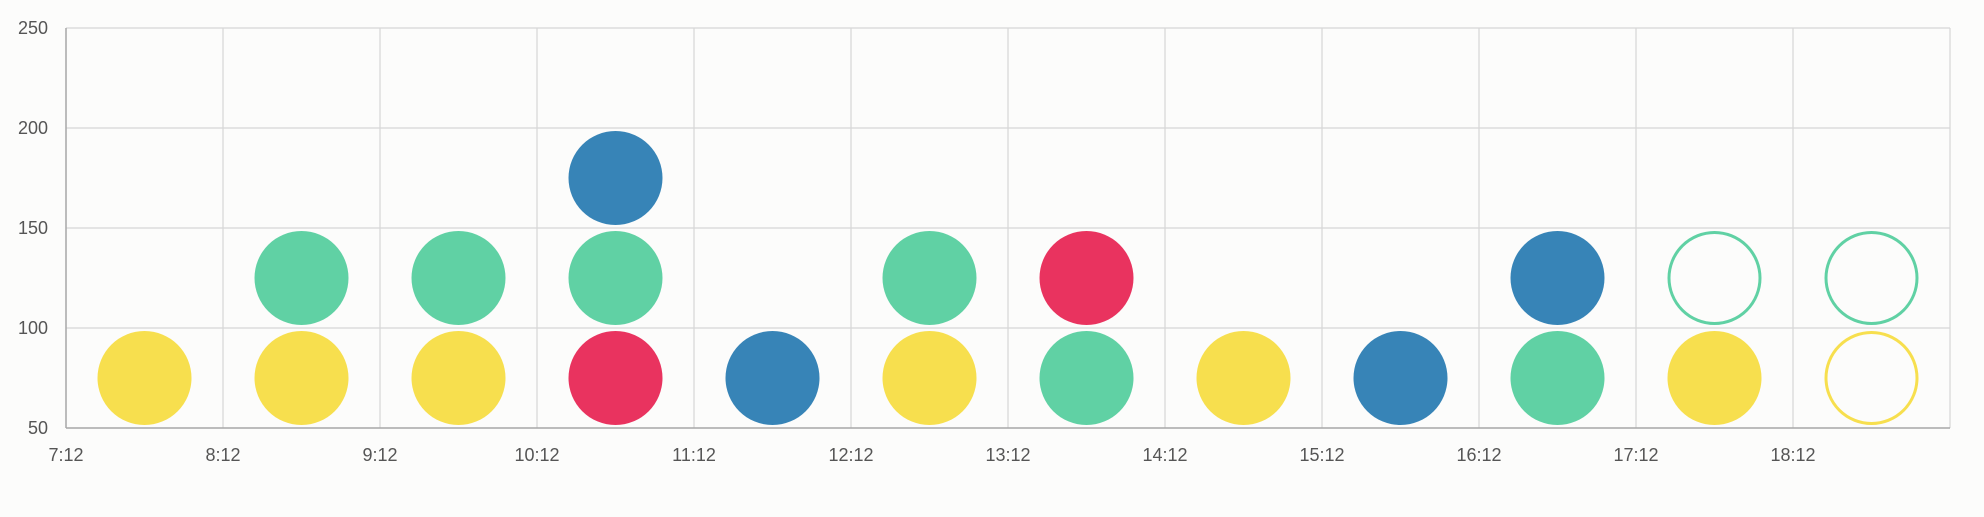 The width and height of the screenshot is (1984, 517). What do you see at coordinates (1635, 455) in the screenshot?
I see `x-tick-label: 17:12` at bounding box center [1635, 455].